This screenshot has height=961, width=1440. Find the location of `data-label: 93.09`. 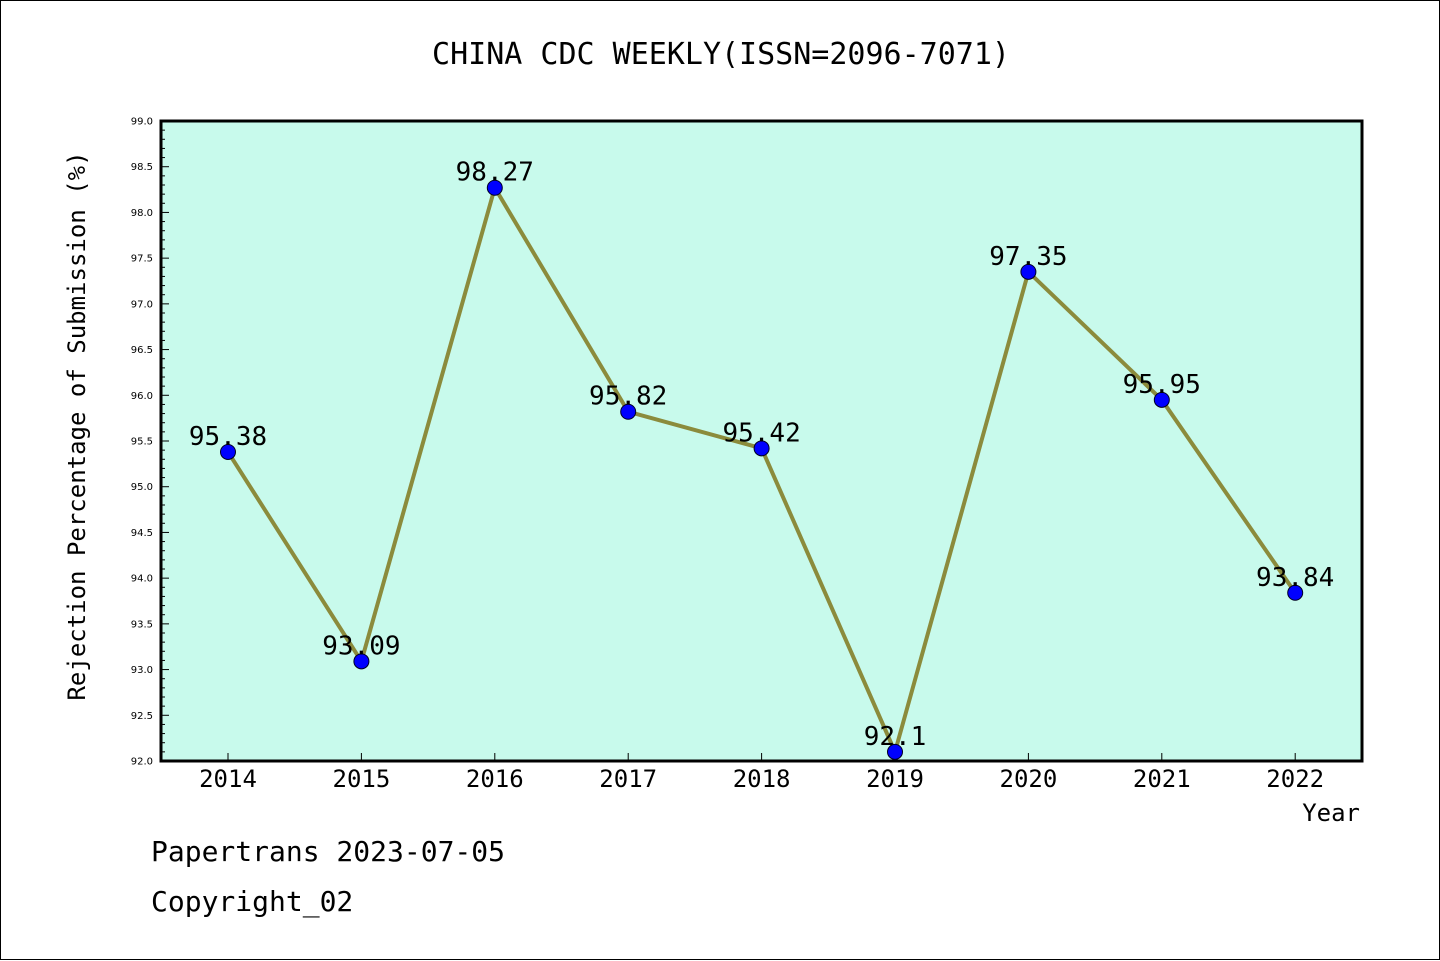

data-label: 93.09 is located at coordinates (361, 646).